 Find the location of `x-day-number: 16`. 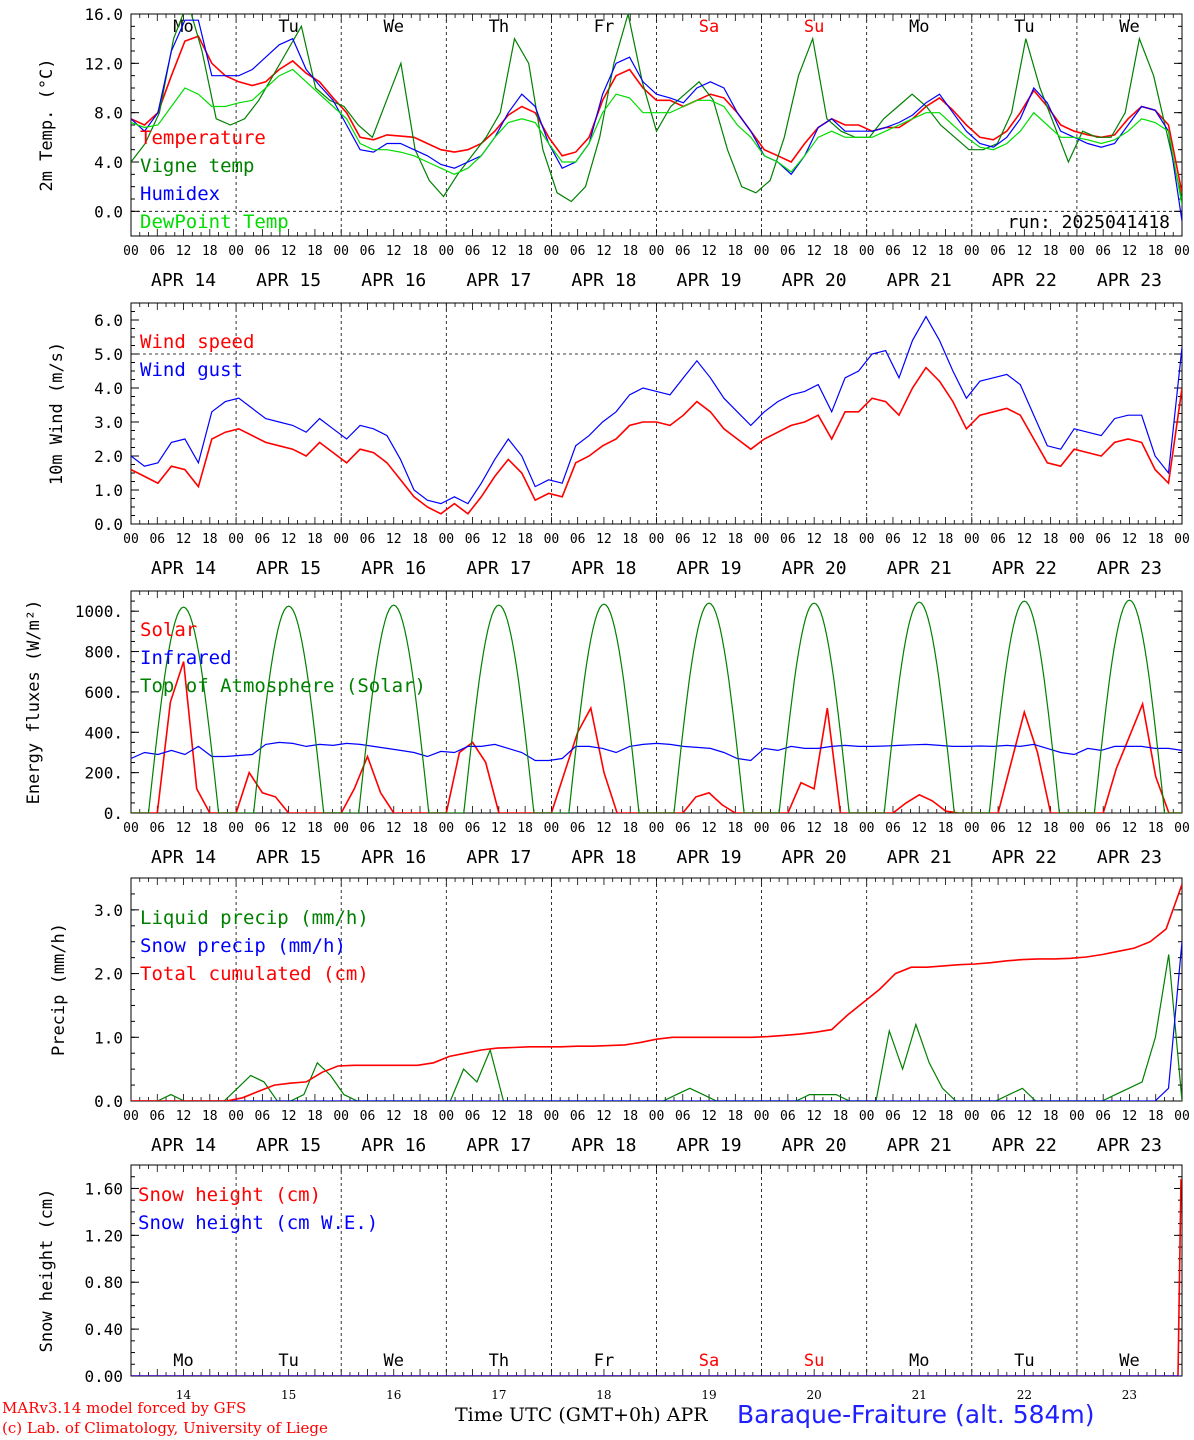

x-day-number: 16 is located at coordinates (393, 1395).